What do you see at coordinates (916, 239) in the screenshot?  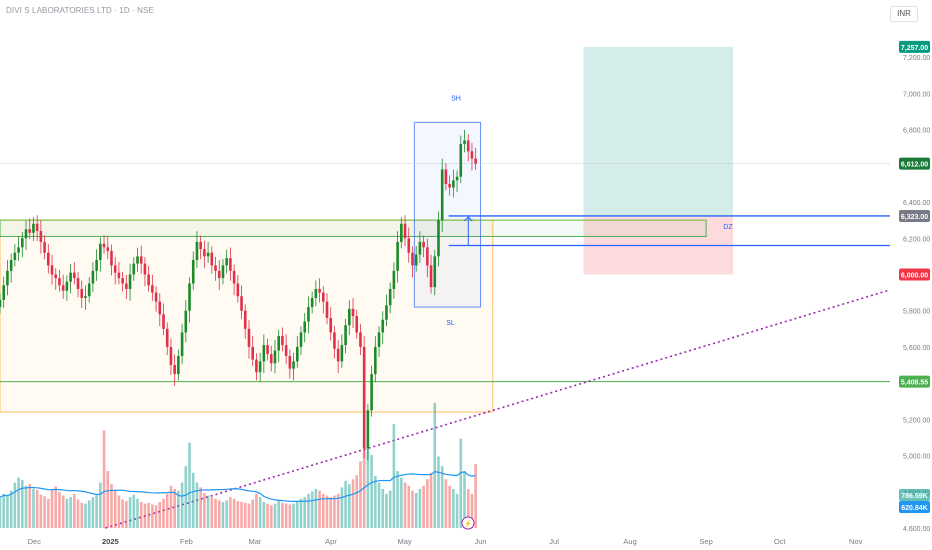 I see `y-tick-label: 6,200.00` at bounding box center [916, 239].